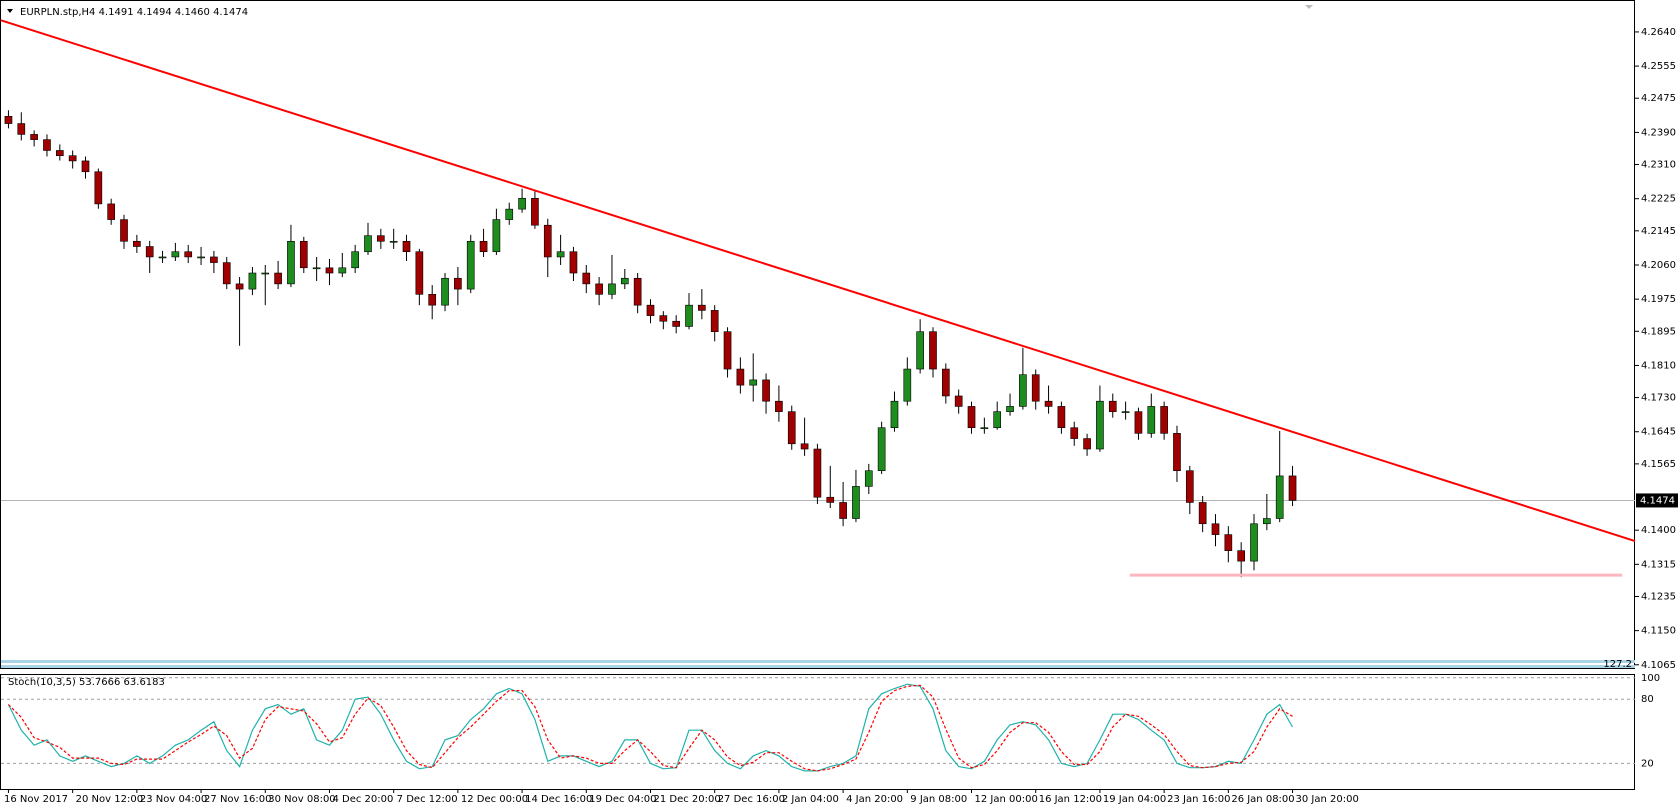  What do you see at coordinates (874, 799) in the screenshot?
I see `x-tick-label: 4 Jan 20:00` at bounding box center [874, 799].